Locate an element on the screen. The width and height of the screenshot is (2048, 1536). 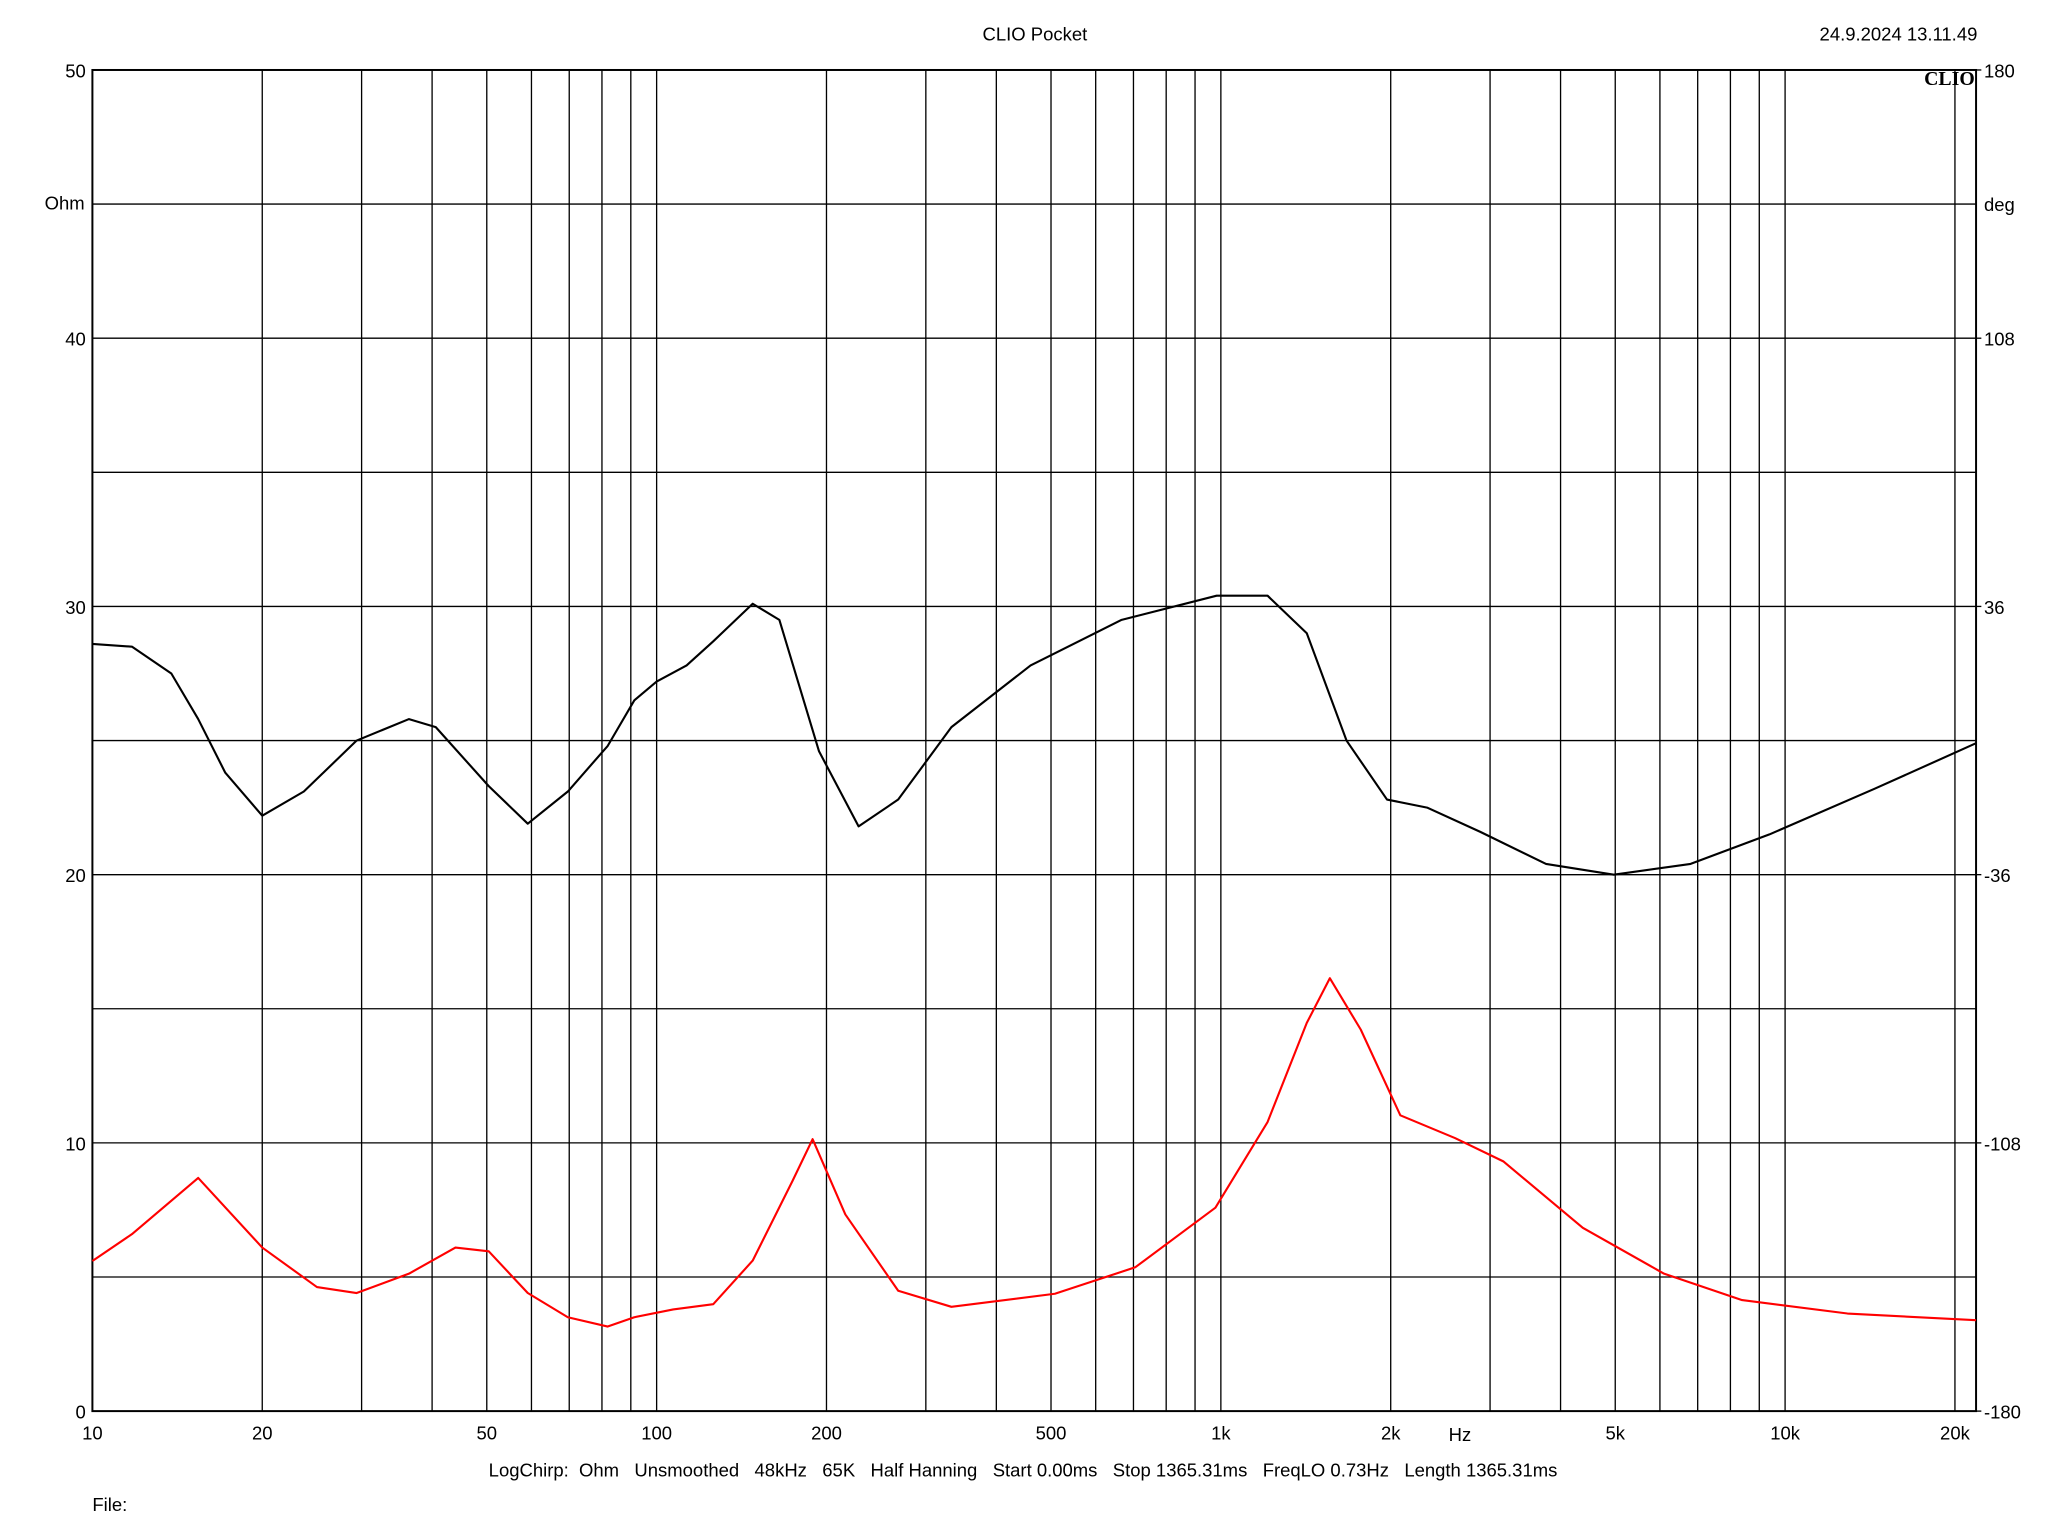
y2-tick-label: 36 is located at coordinates (1994, 607).